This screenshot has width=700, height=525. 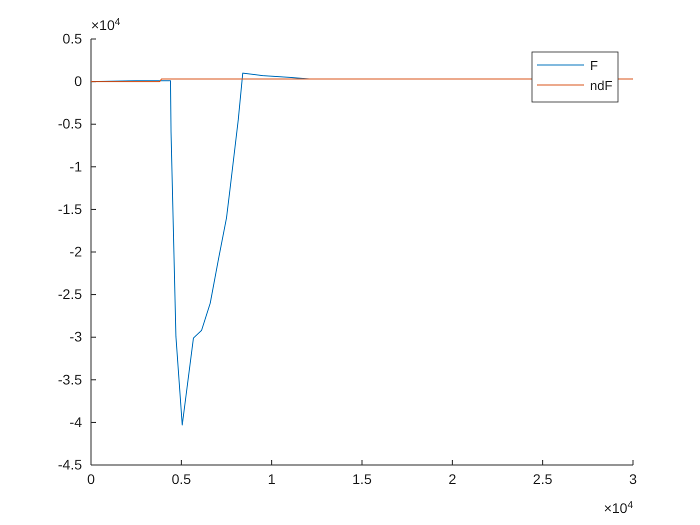 I want to click on y-tick-label: -1.5, so click(x=70, y=208).